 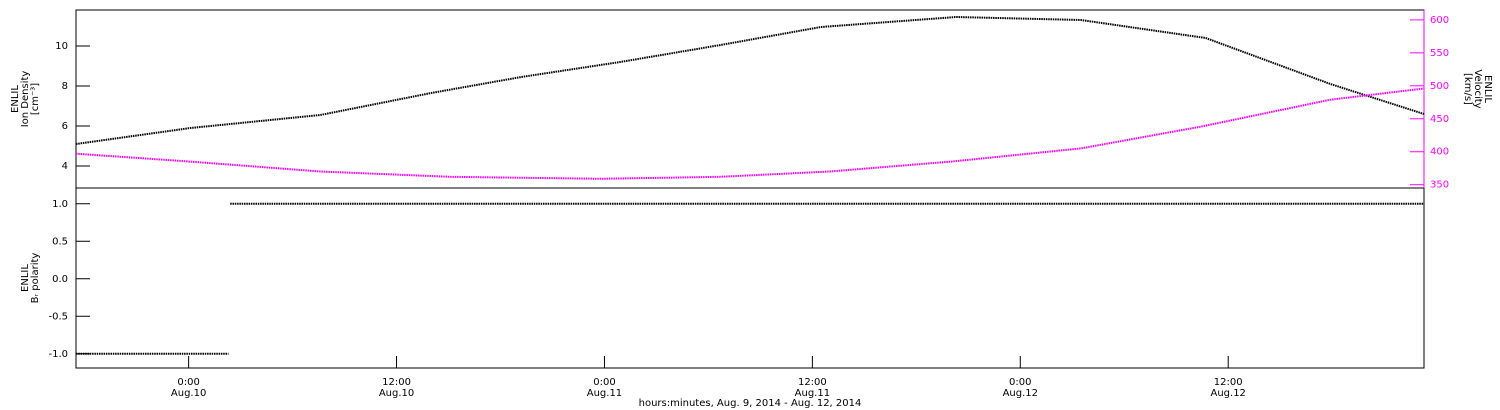 I want to click on y-axis-label: [cm⁻³], so click(x=35, y=99).